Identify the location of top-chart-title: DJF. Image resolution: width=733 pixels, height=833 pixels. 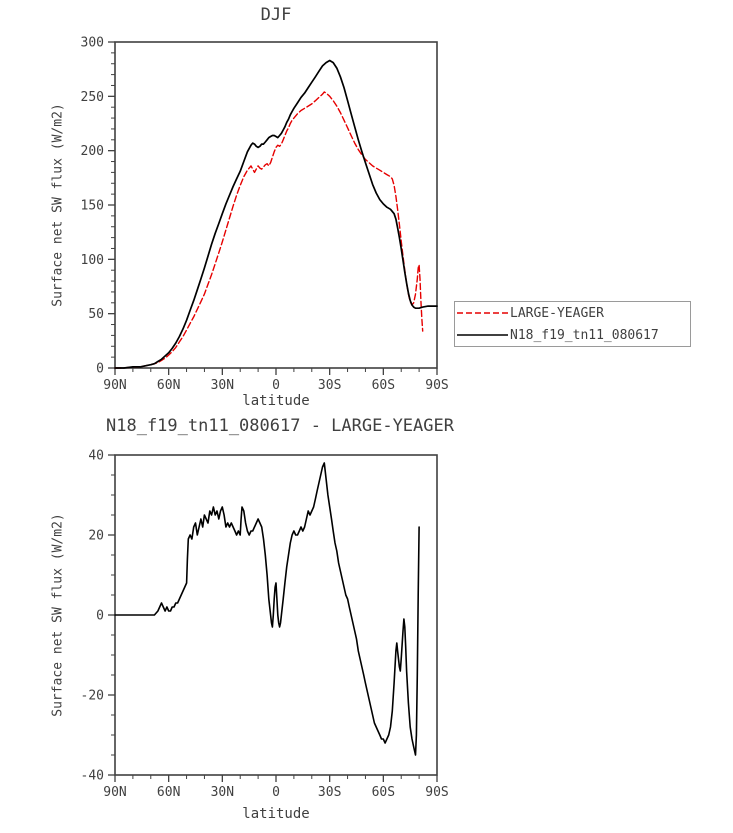
(276, 15).